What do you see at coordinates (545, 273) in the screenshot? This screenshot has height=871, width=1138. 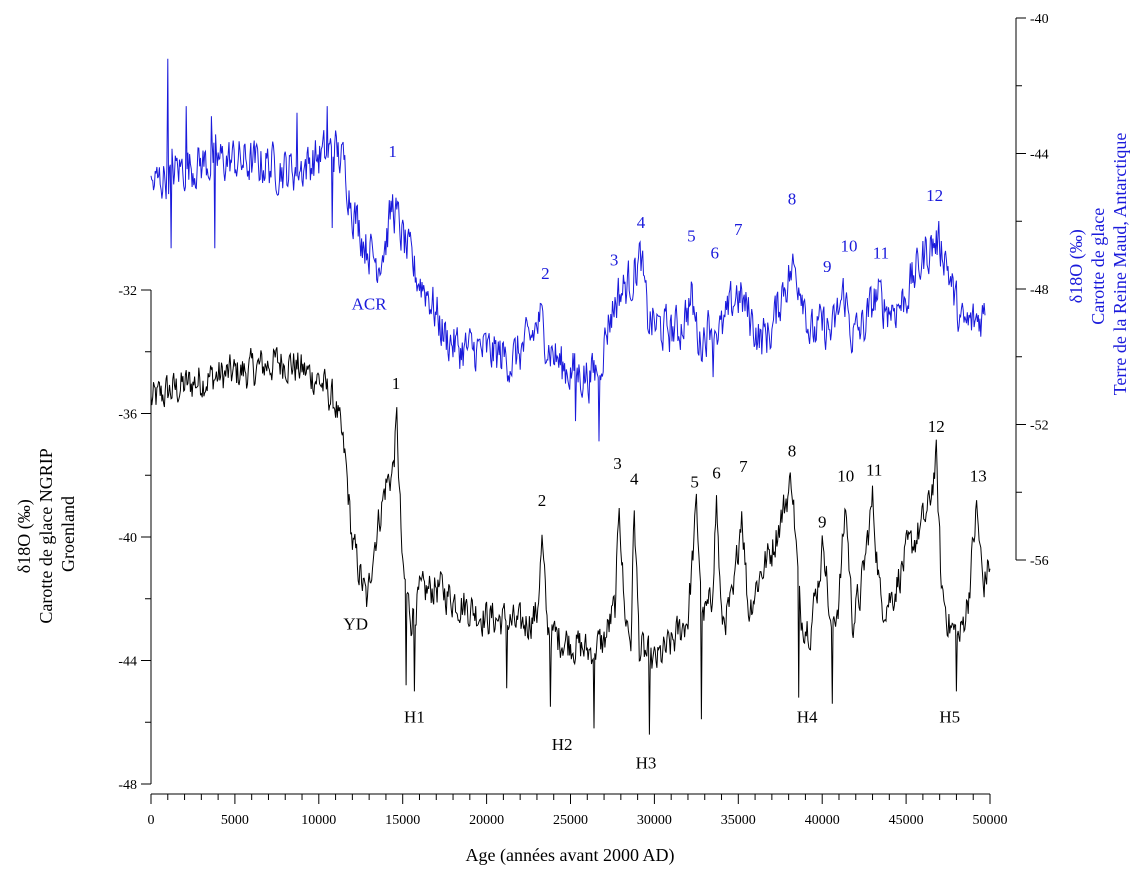 I see `annotation-label-antarctic: 2` at bounding box center [545, 273].